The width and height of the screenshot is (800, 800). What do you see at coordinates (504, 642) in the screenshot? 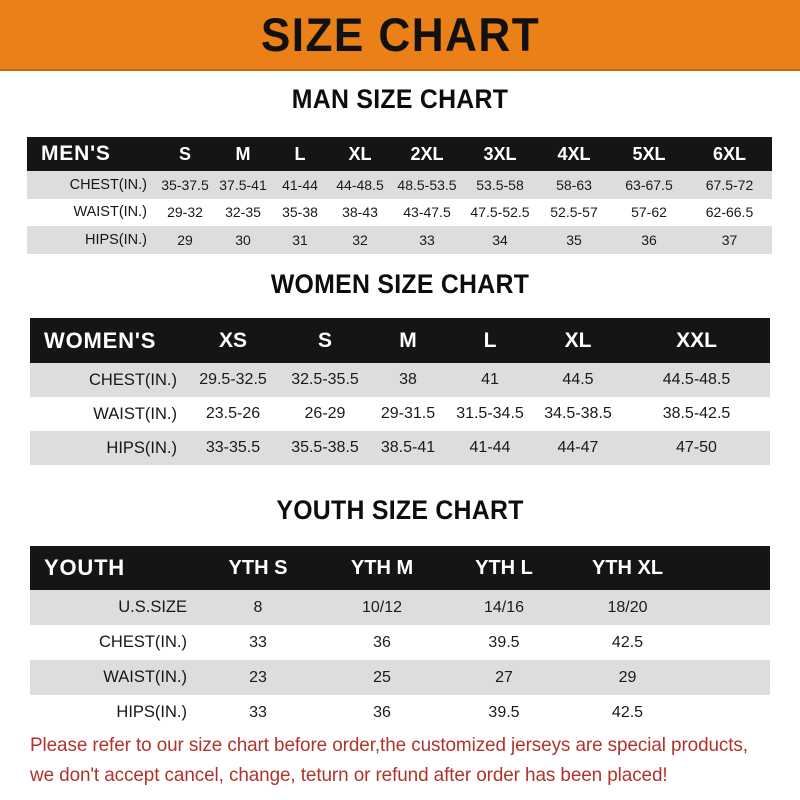
I see `youth-cell-1-2: 39.5` at bounding box center [504, 642].